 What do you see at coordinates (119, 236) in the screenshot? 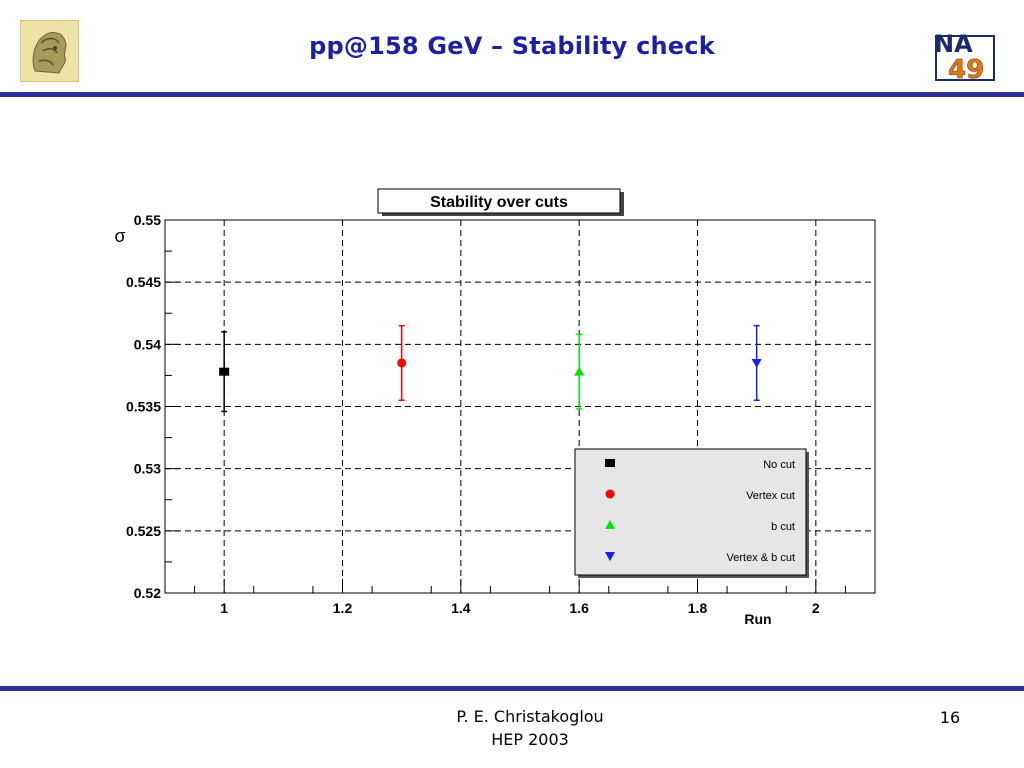
I see `y-axis-label: σ` at bounding box center [119, 236].